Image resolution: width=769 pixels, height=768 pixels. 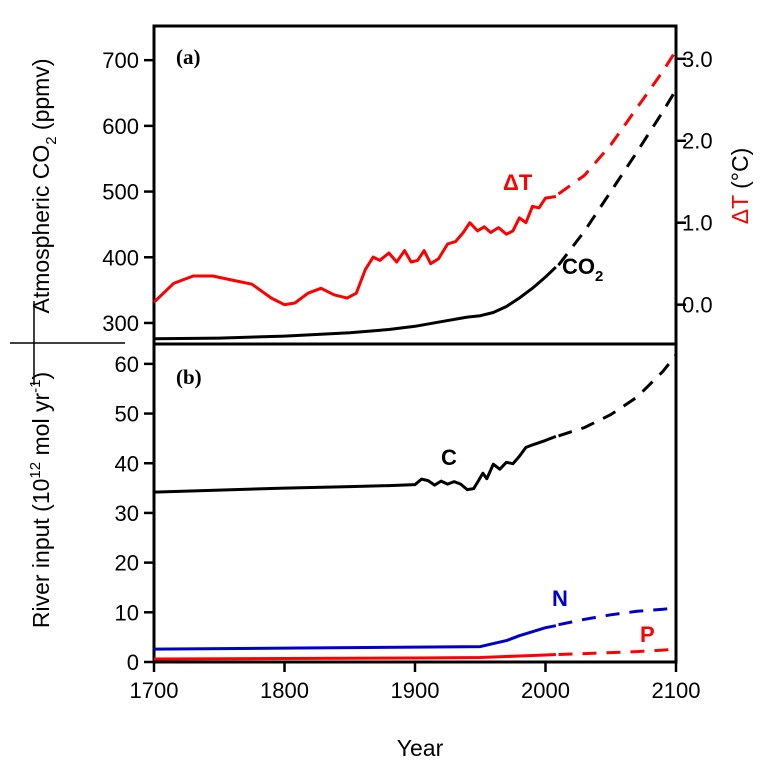 I want to click on delta-t-tick-label: 1.0, so click(x=697, y=223).